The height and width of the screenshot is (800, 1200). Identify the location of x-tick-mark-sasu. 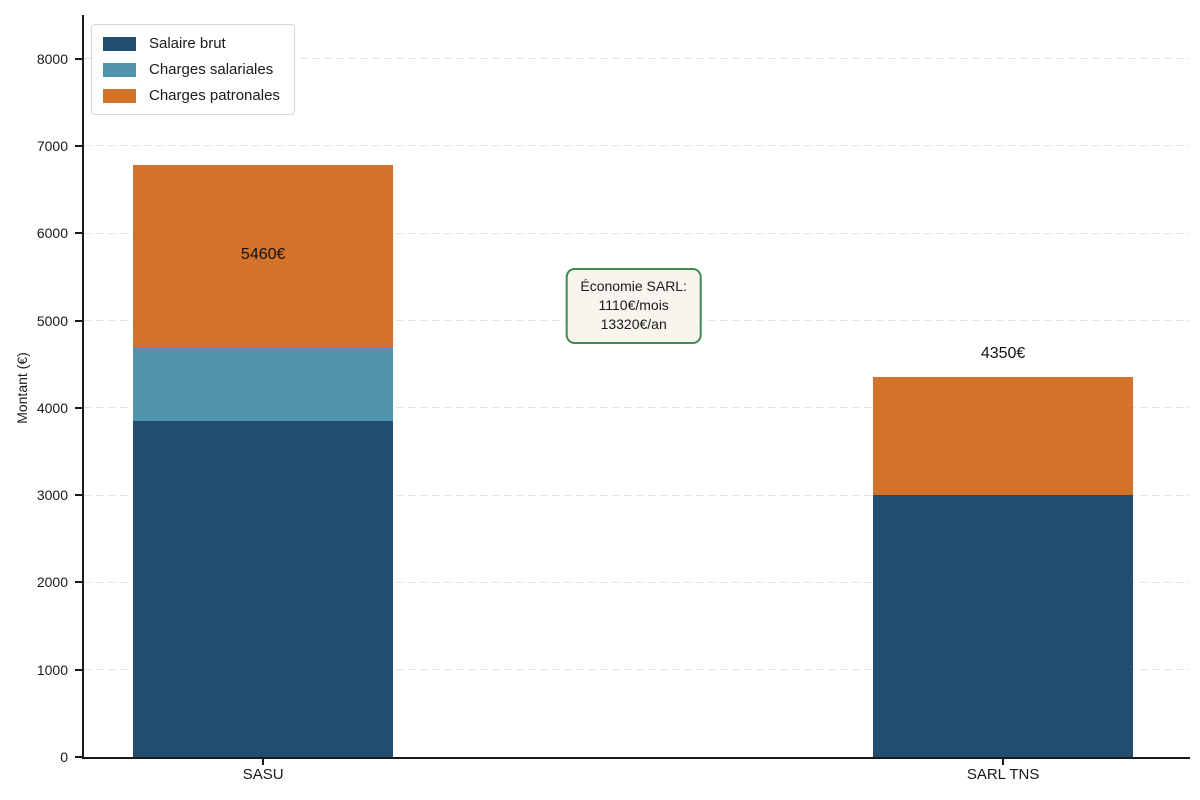
(263, 762).